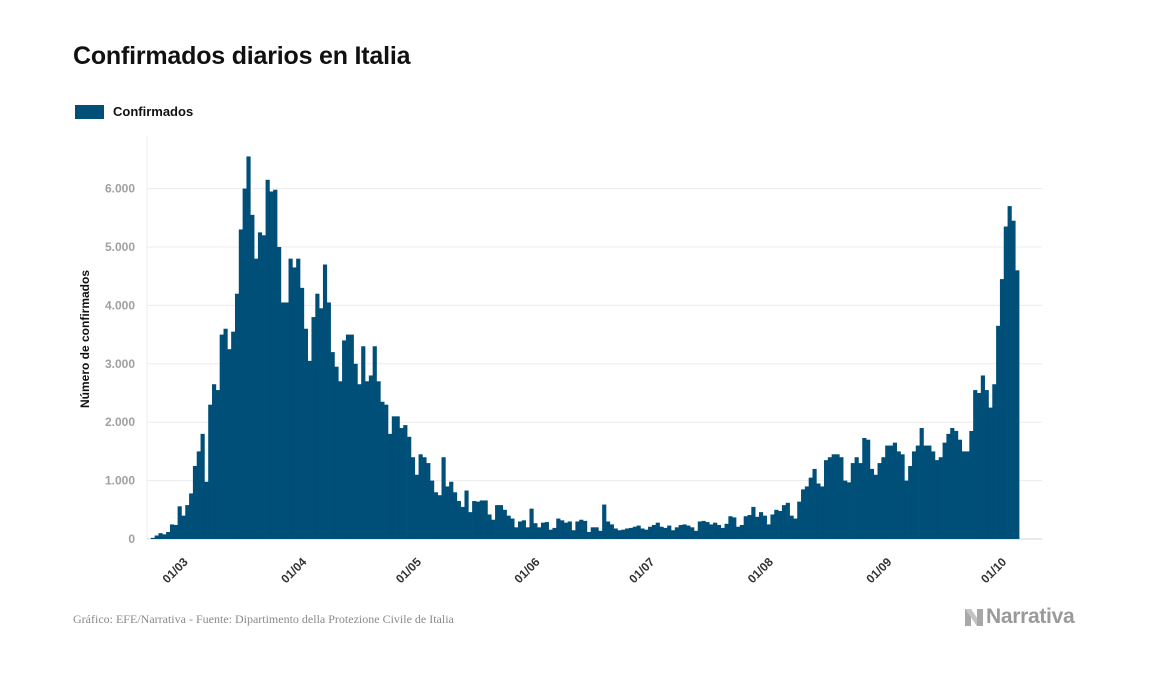 Image resolution: width=1157 pixels, height=674 pixels. I want to click on y-tick-label: 5.000, so click(120, 247).